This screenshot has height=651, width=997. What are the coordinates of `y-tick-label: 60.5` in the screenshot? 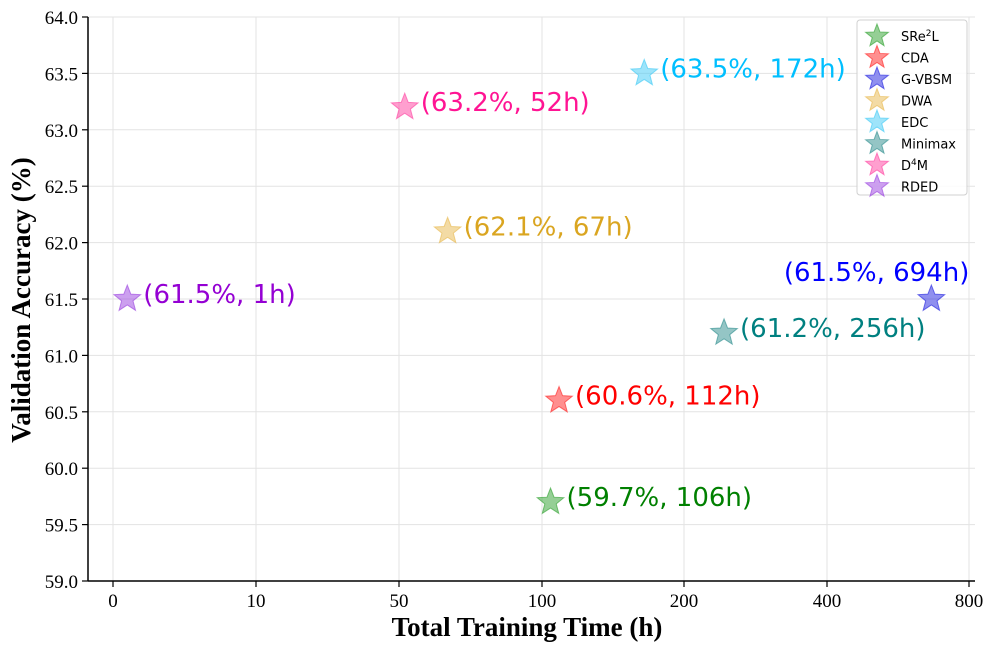 It's located at (61, 413).